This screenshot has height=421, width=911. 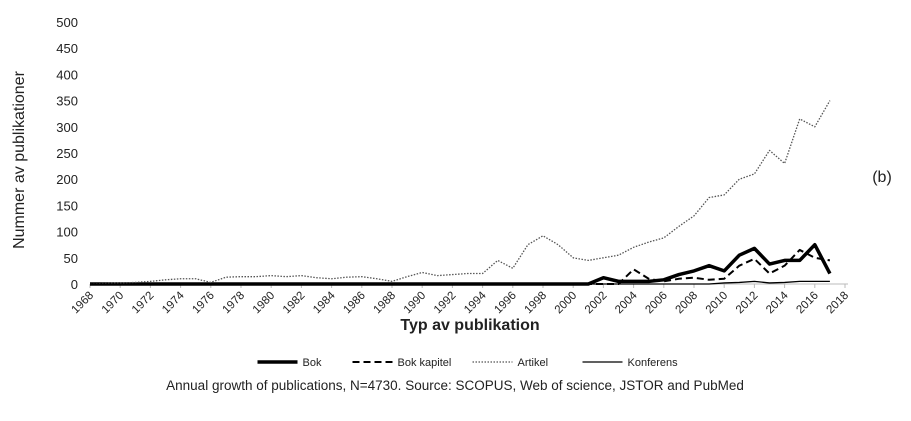 I want to click on x-tick-label: 2014, so click(x=777, y=302).